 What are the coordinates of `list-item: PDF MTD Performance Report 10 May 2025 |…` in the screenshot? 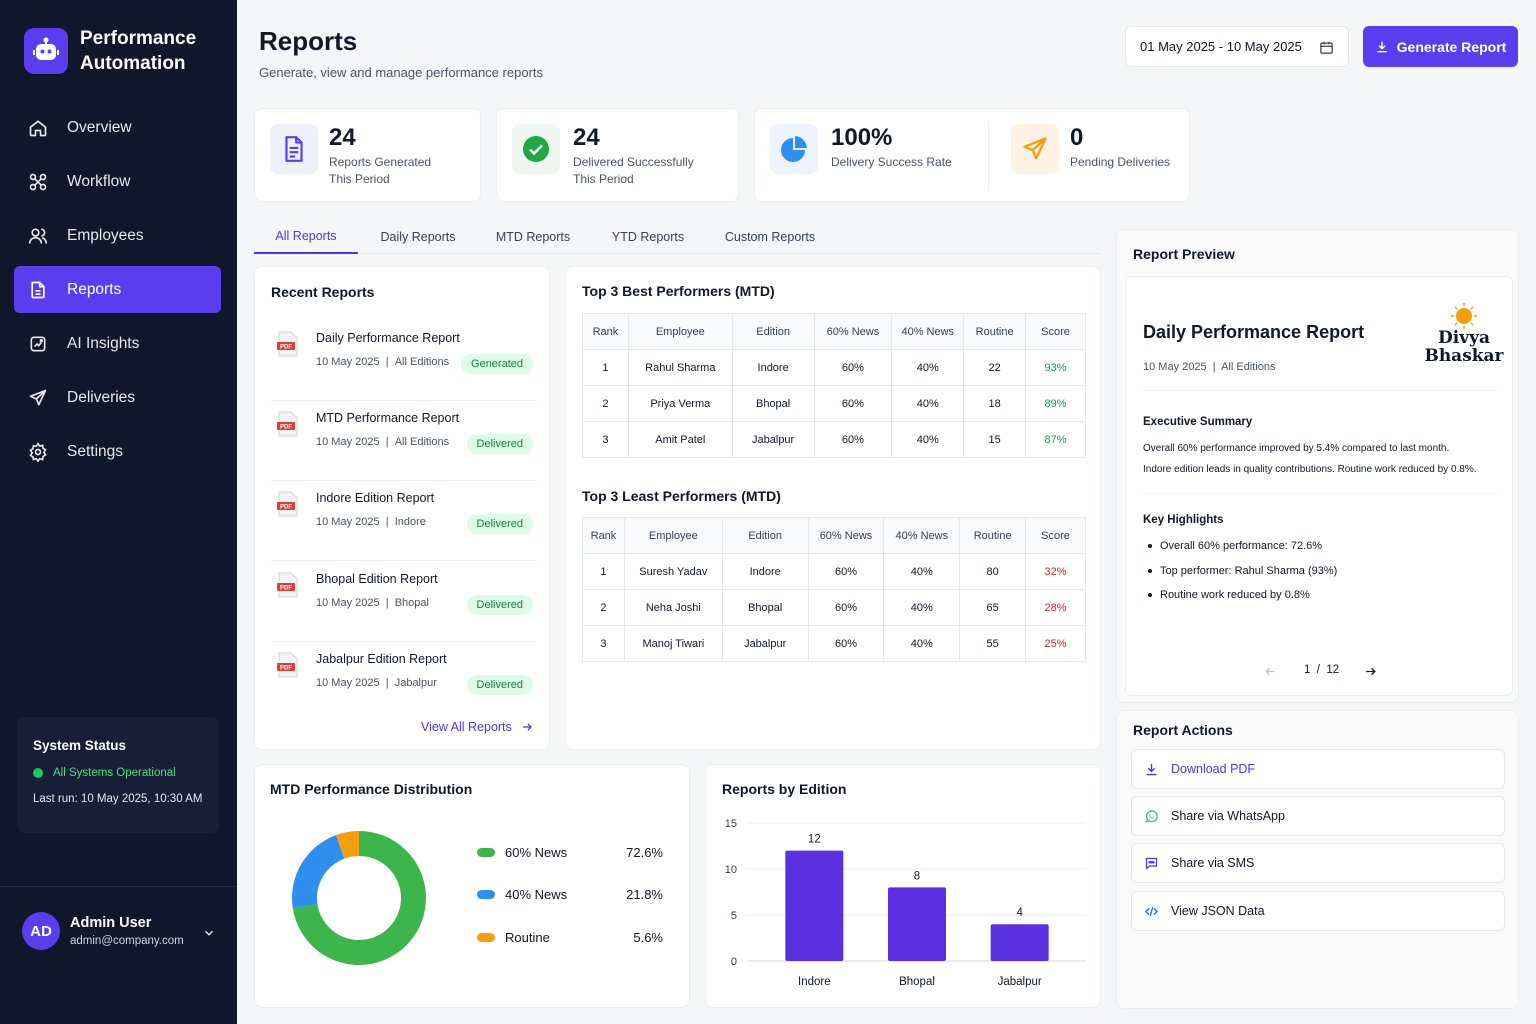 It's located at (404, 441).